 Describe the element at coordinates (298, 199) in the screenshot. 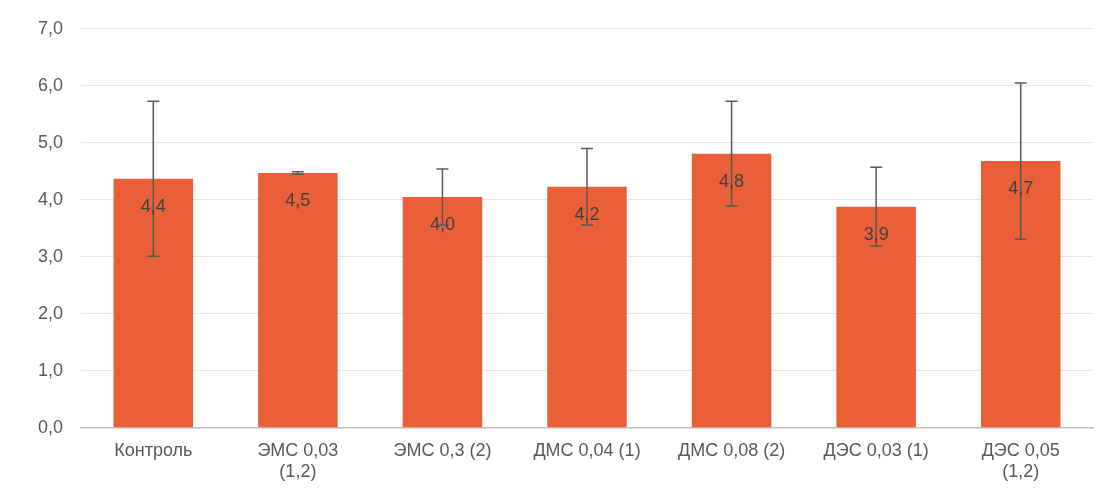

I see `data-label: 4,5` at that location.